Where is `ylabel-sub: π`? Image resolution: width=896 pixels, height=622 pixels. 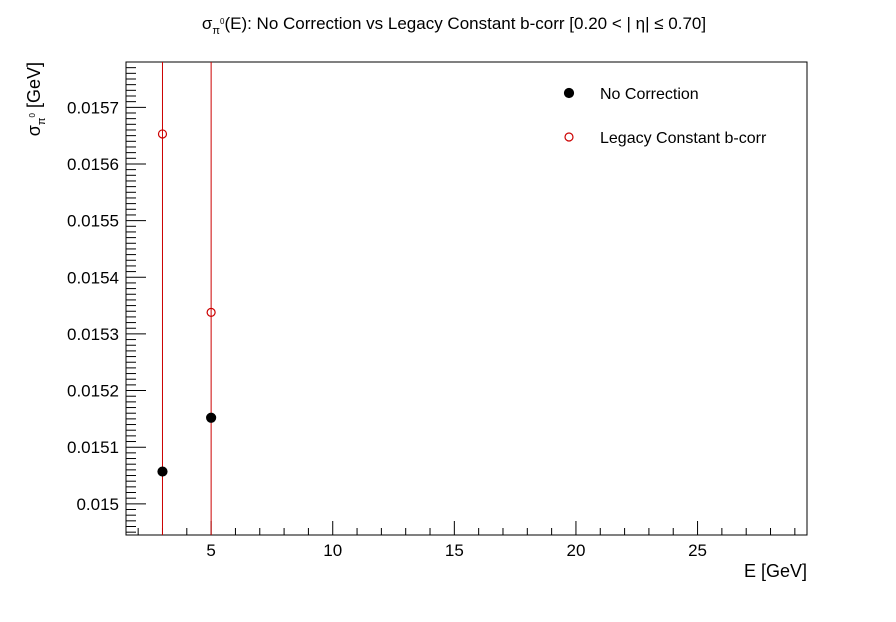
ylabel-sub: π is located at coordinates (42, 121).